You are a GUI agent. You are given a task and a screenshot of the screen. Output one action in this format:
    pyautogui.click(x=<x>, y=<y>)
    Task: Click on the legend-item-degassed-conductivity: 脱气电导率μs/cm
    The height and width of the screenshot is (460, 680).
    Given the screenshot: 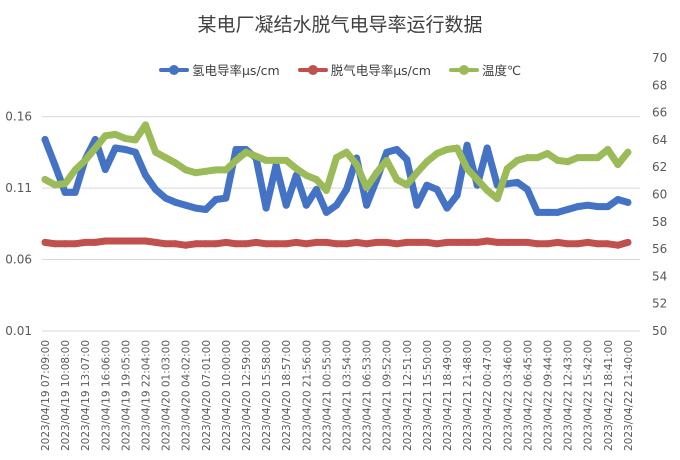 What is the action you would take?
    pyautogui.click(x=364, y=69)
    